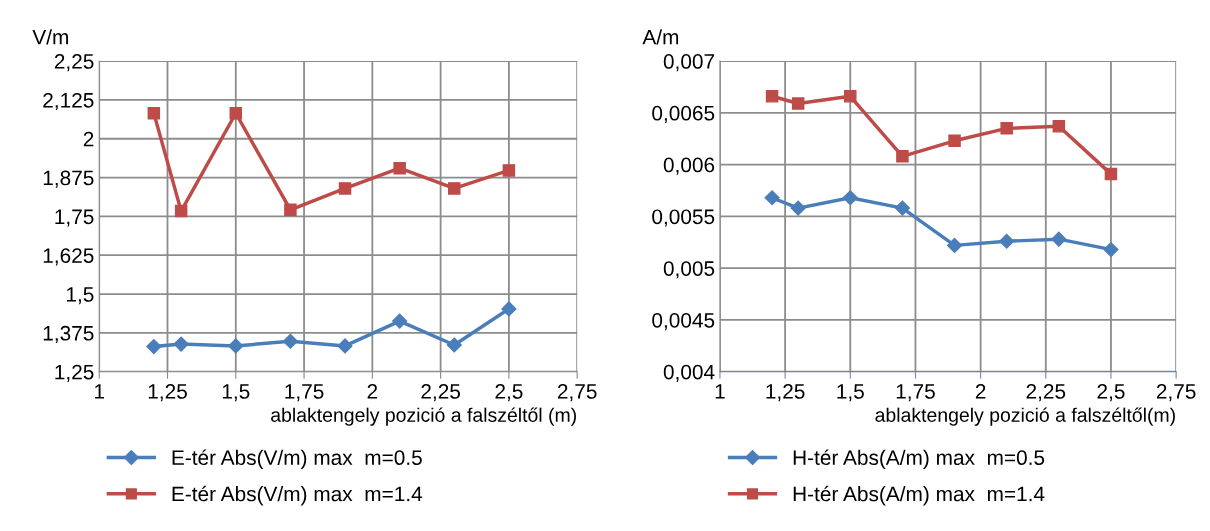 This screenshot has height=531, width=1210. I want to click on legend-label: H-tér Abs(A/m) max m=0.5, so click(919, 459).